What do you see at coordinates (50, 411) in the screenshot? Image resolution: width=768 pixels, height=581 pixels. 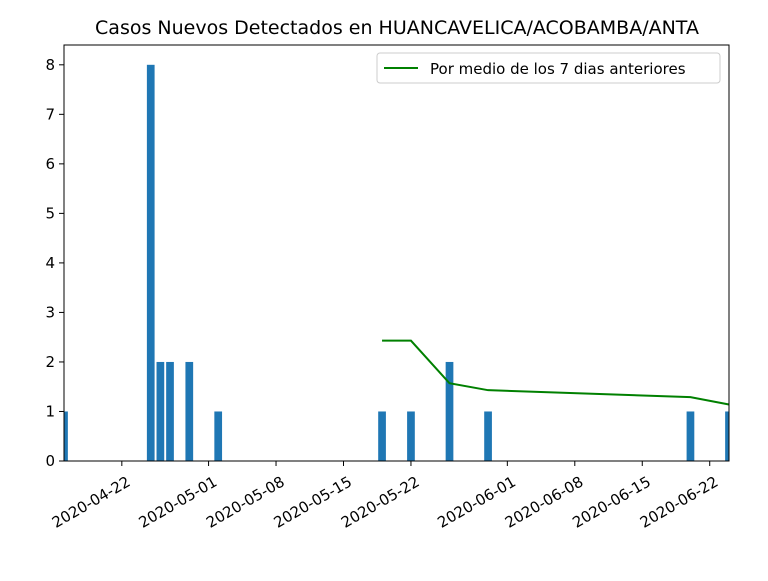 I see `y-tick-label: 1` at bounding box center [50, 411].